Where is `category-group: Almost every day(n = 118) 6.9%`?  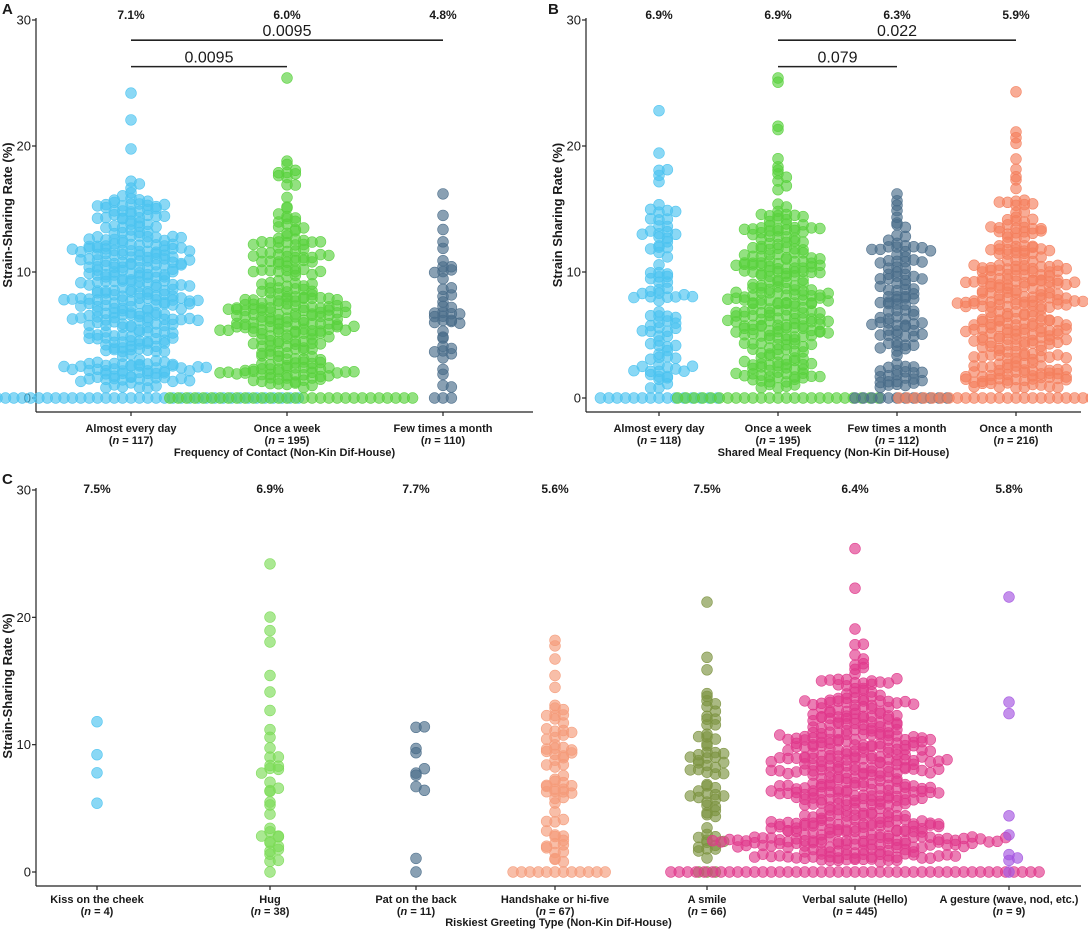
category-group: Almost every day(n = 118) 6.9% is located at coordinates (659, 227).